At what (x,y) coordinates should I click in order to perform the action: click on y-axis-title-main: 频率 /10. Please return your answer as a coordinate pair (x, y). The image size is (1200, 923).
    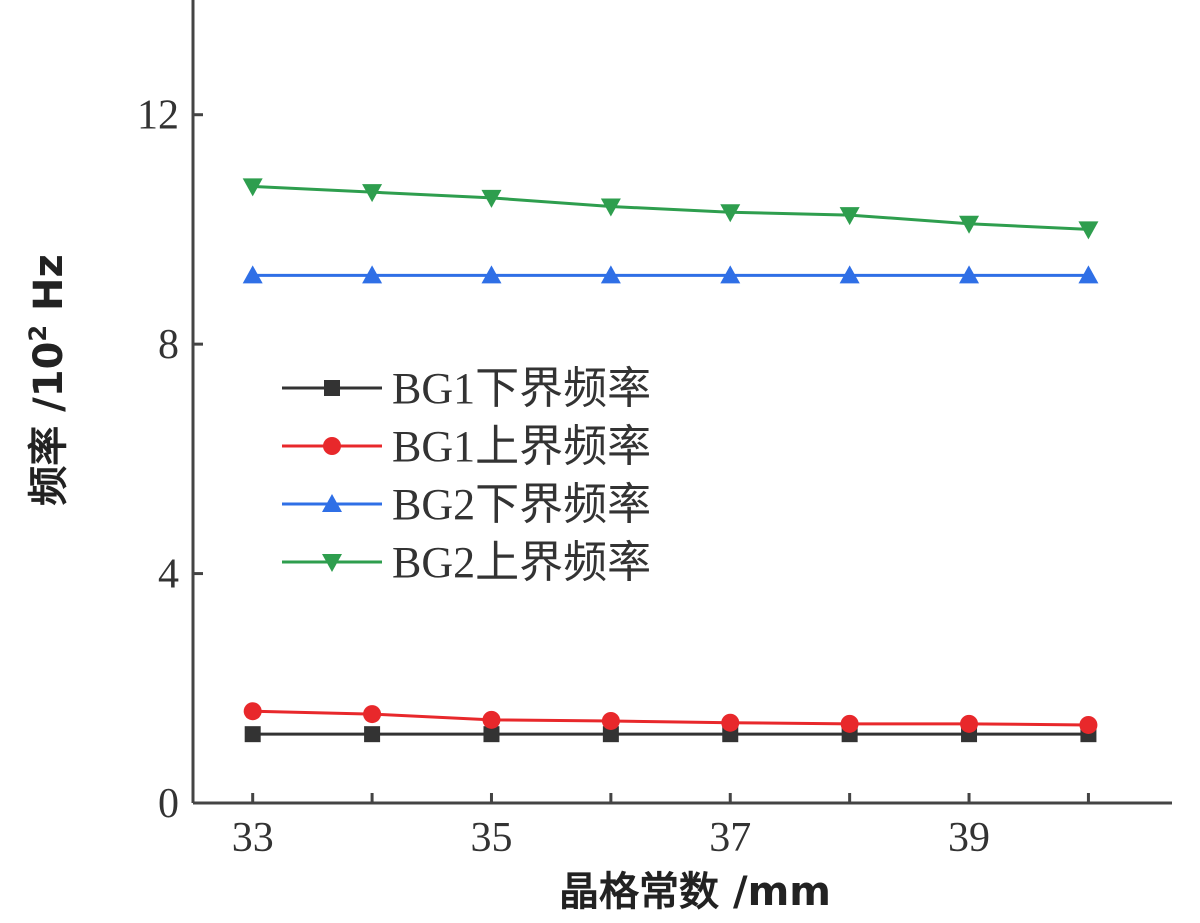
    Looking at the image, I should click on (49, 424).